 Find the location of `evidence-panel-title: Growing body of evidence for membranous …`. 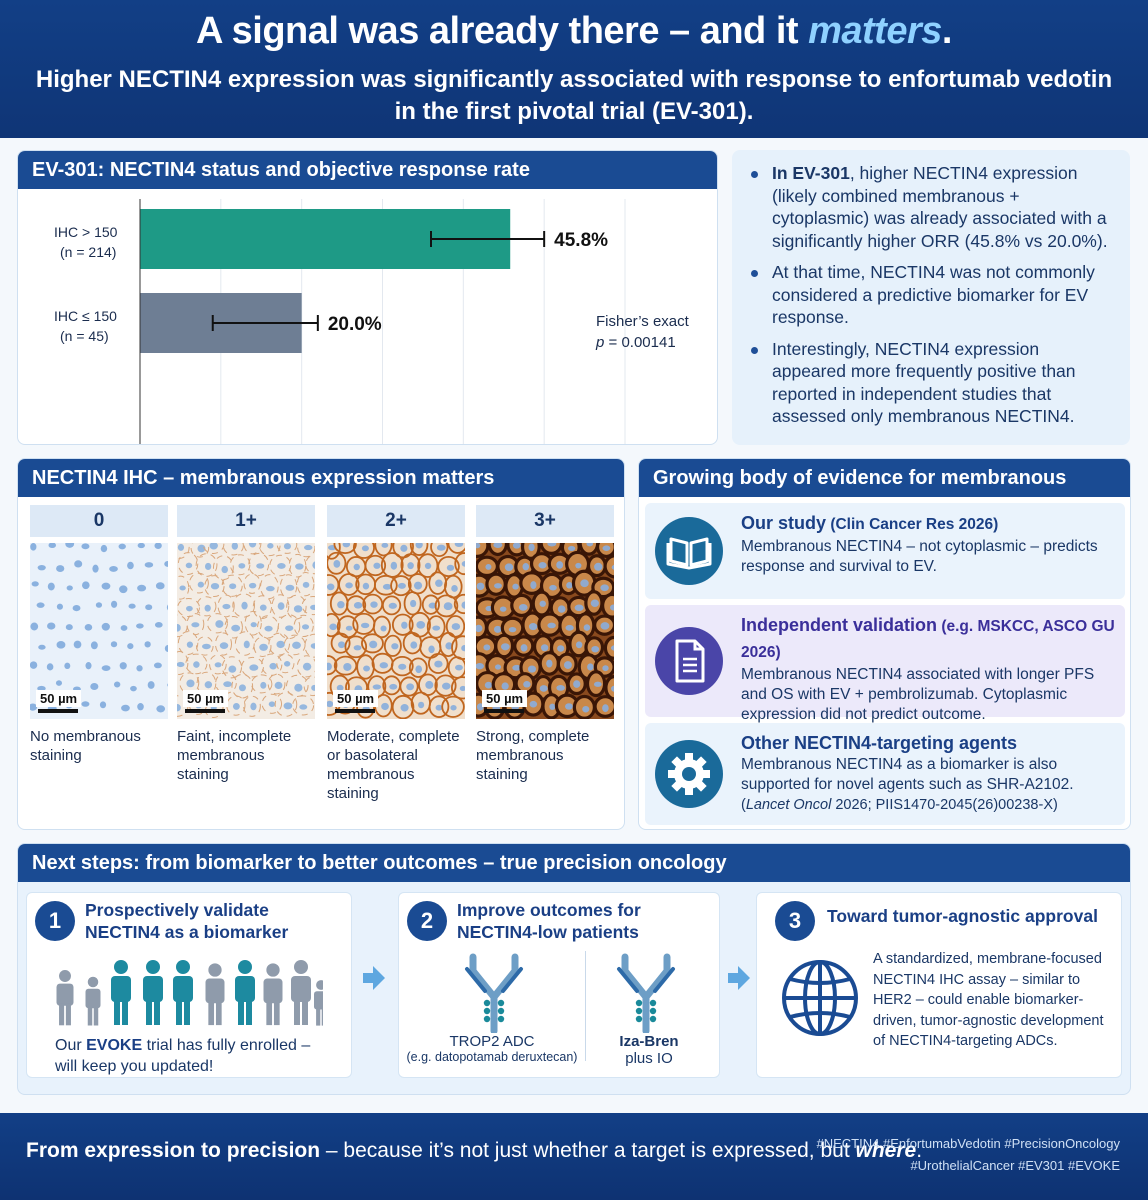

evidence-panel-title: Growing body of evidence for membranous … is located at coordinates (884, 493).